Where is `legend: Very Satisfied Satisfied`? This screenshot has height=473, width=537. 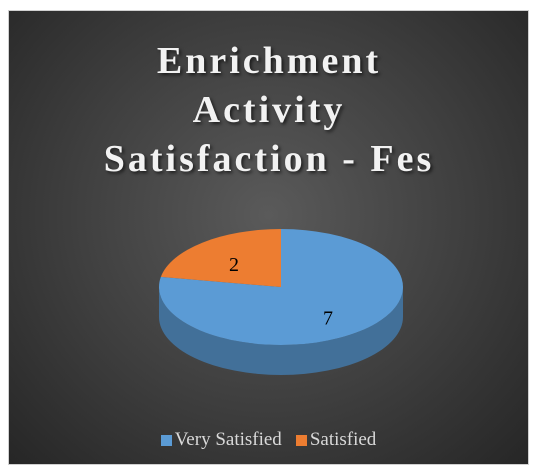 legend: Very Satisfied Satisfied is located at coordinates (268, 440).